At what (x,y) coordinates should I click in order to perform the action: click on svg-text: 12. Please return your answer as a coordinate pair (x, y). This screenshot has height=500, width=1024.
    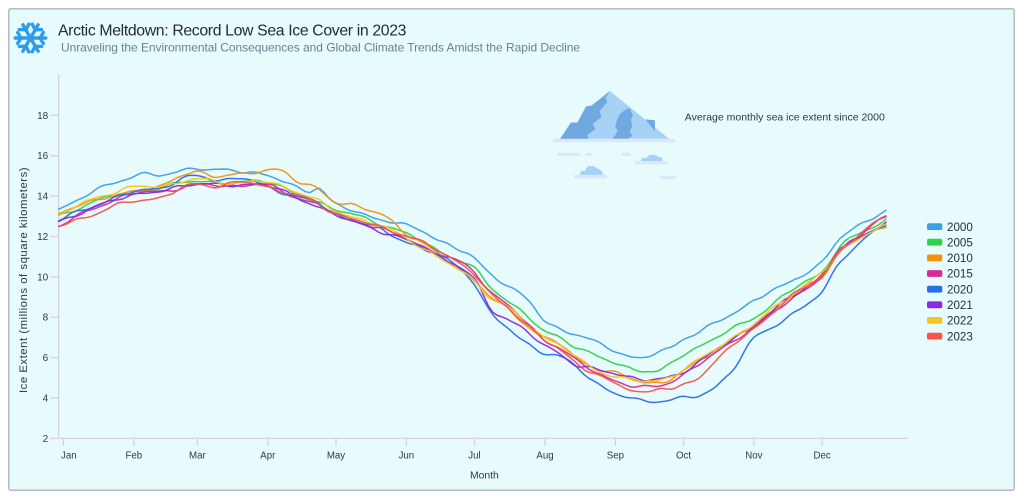
    Looking at the image, I should click on (43, 237).